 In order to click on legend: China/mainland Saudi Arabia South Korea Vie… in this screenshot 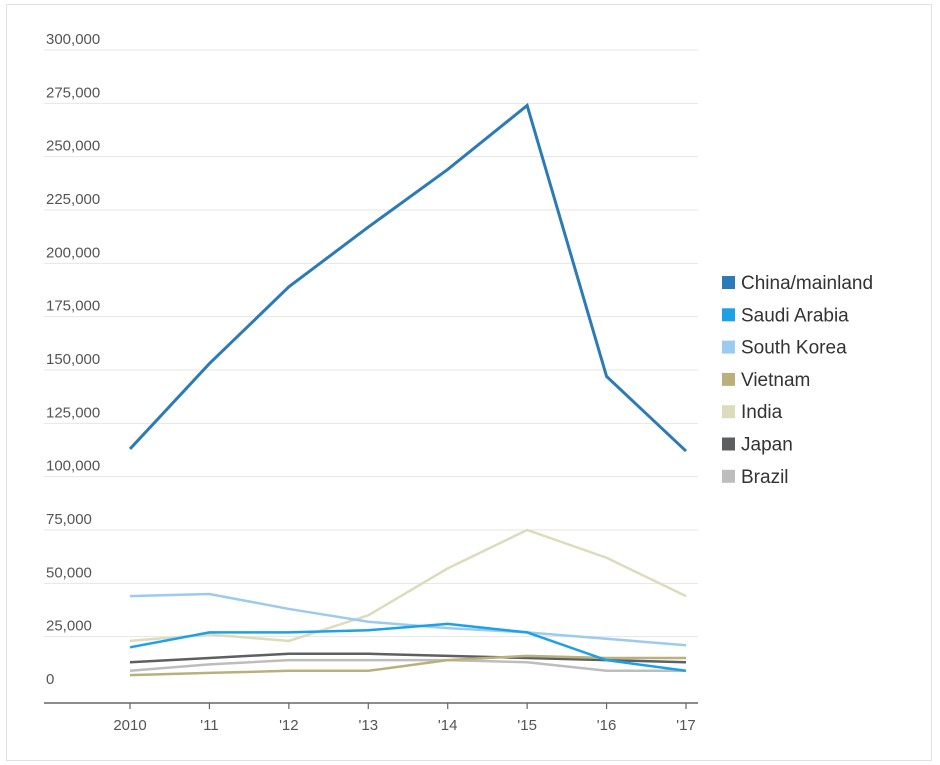, I will do `click(797, 380)`.